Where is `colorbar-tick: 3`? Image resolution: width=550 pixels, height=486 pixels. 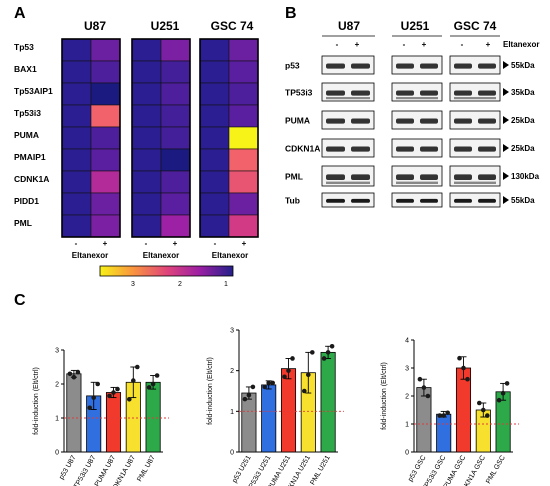
colorbar-tick: 3 is located at coordinates (133, 284).